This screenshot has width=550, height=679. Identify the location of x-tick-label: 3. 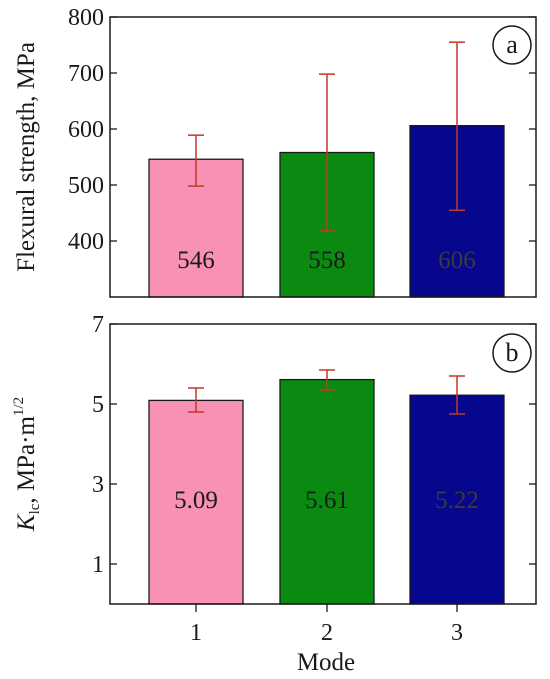
(457, 633).